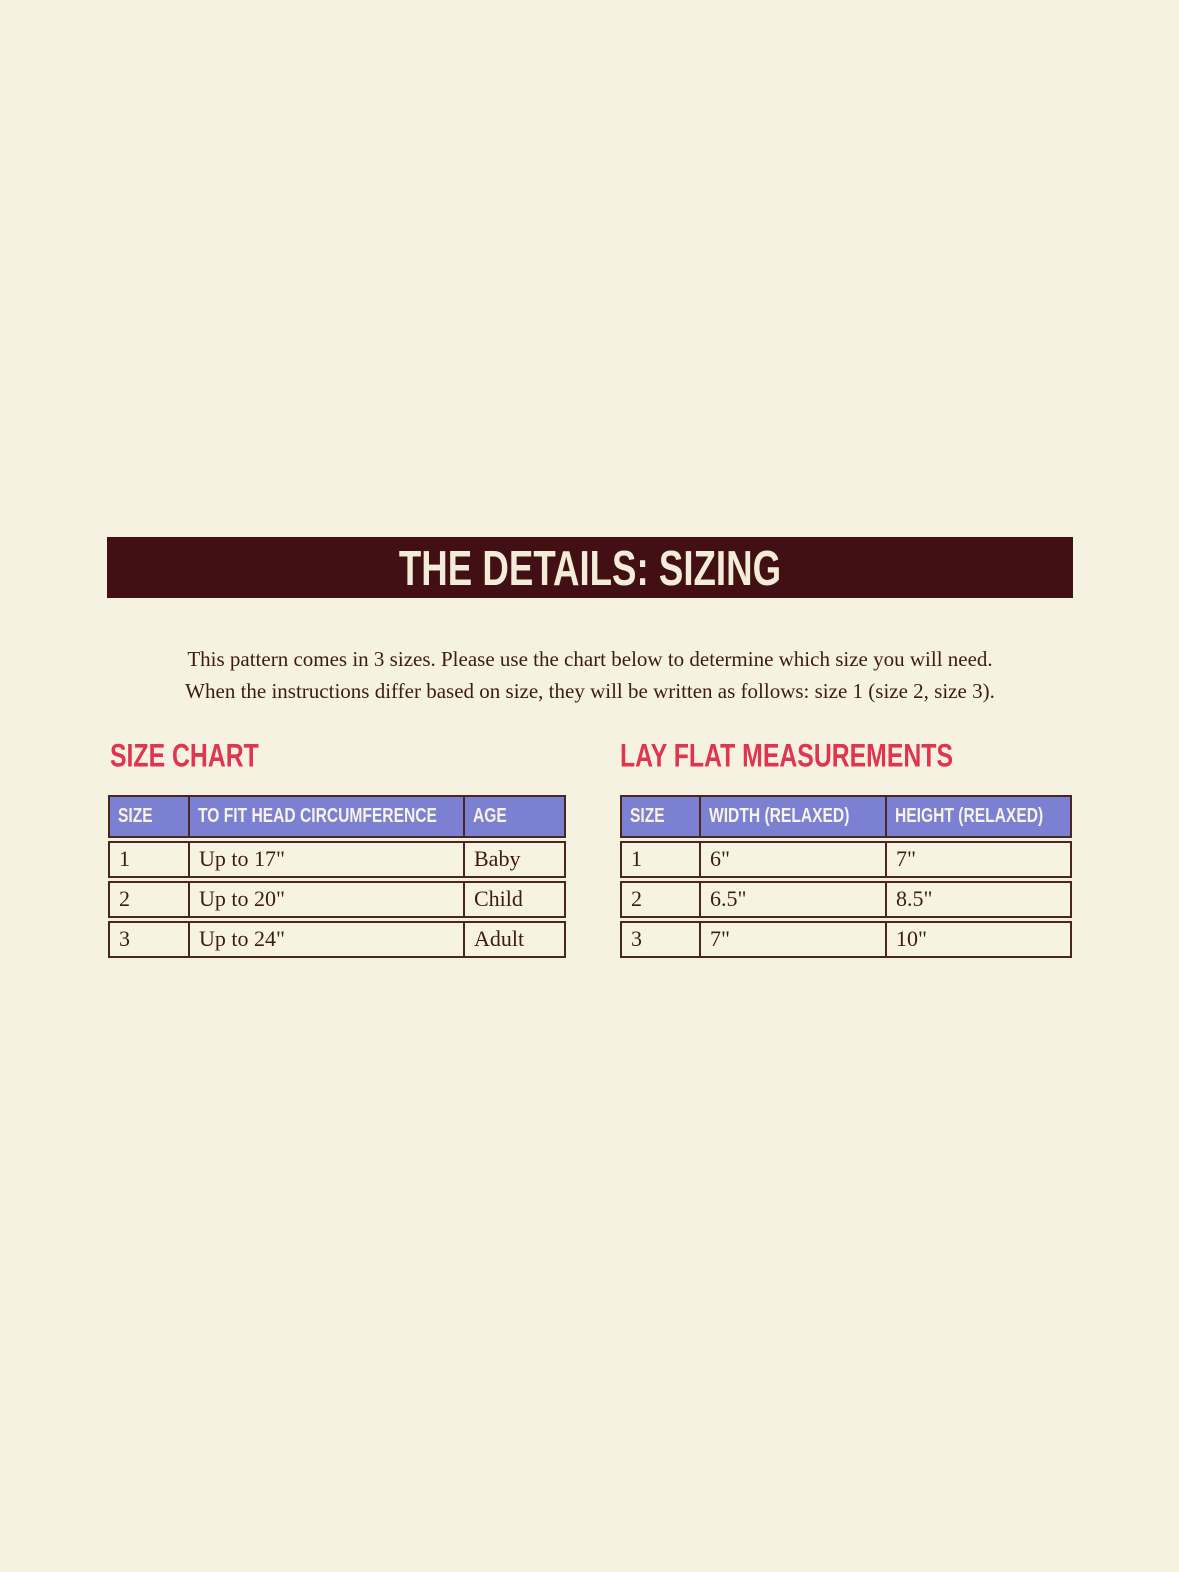  I want to click on table-row: 3 Up to 24" Adult, so click(337, 939).